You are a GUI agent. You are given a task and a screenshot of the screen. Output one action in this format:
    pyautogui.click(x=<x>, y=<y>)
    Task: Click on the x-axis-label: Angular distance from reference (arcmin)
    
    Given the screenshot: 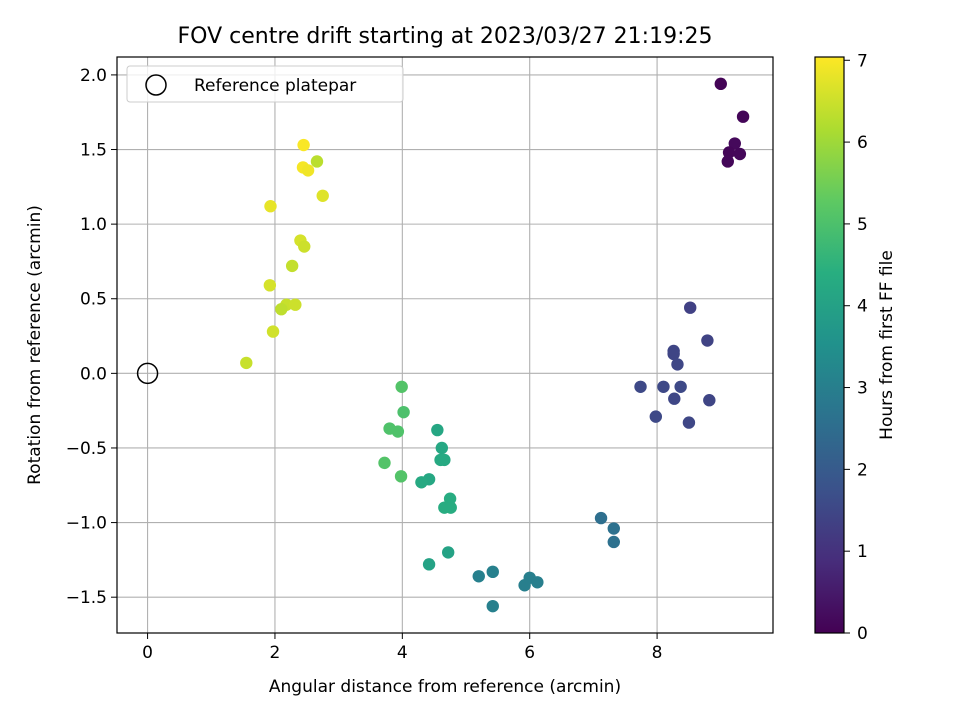 What is the action you would take?
    pyautogui.click(x=445, y=687)
    